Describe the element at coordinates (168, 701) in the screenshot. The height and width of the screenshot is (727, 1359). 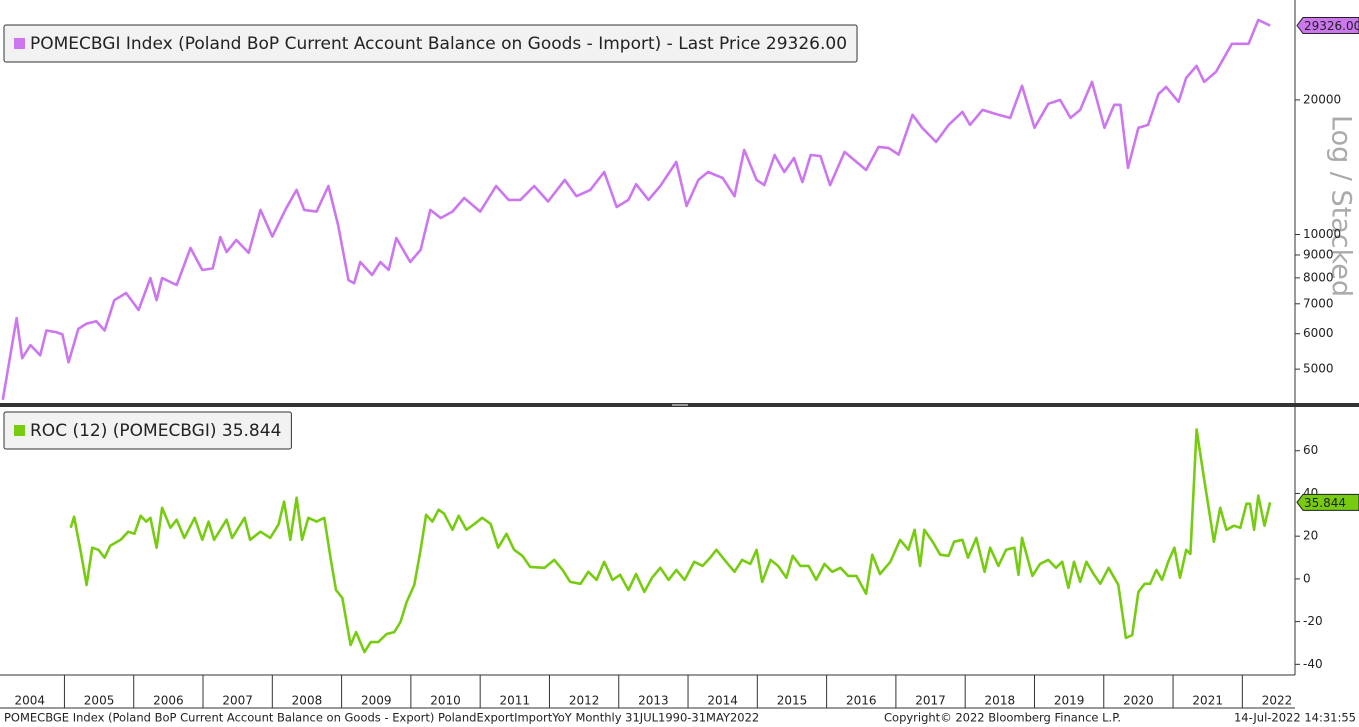
I see `x-tick-label: 2006` at that location.